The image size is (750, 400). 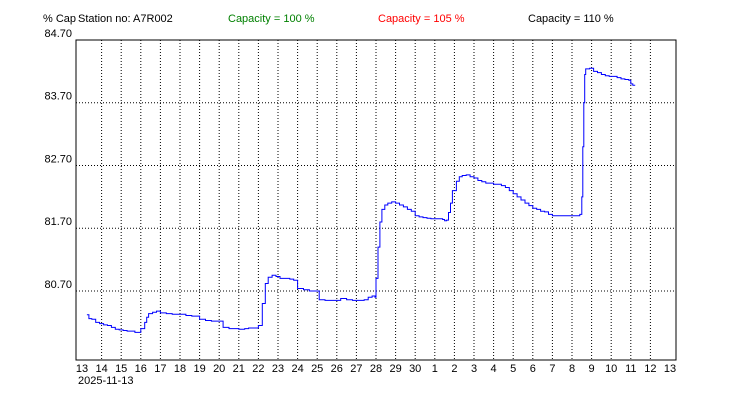 What do you see at coordinates (121, 369) in the screenshot?
I see `x-tick-label: 15` at bounding box center [121, 369].